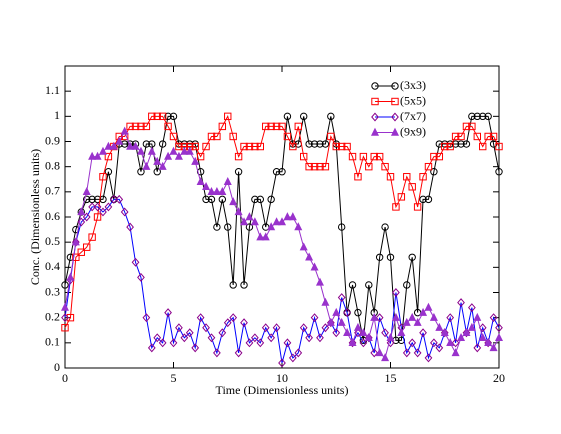  Describe the element at coordinates (52, 90) in the screenshot. I see `y-tick-label: 1.1` at that location.